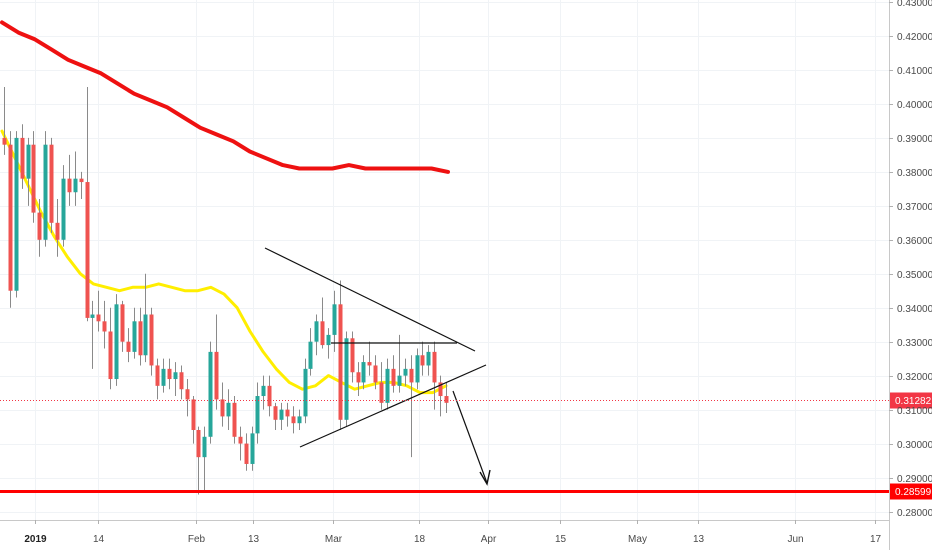  What do you see at coordinates (393, 406) in the screenshot?
I see `triangle-lower-line` at bounding box center [393, 406].